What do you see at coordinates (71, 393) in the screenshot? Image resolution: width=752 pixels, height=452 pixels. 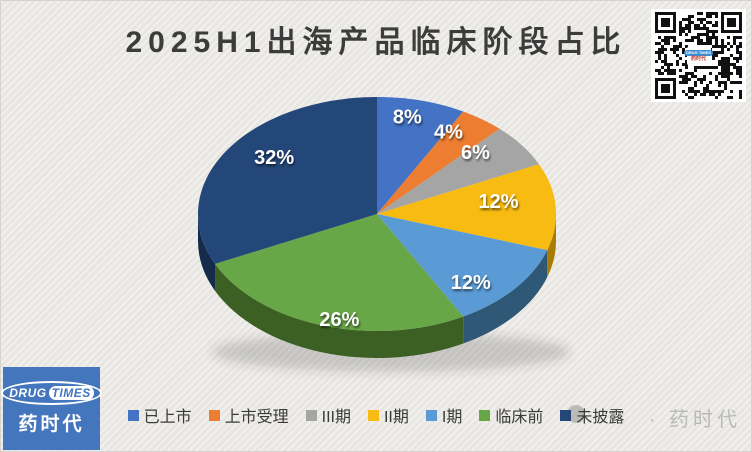 I see `logo-word-times: TIMES` at bounding box center [71, 393].